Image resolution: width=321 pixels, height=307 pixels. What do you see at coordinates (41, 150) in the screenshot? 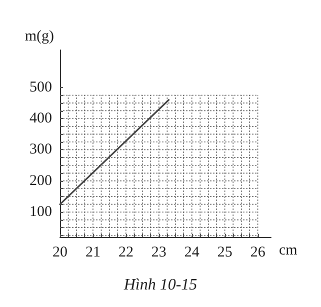
I see `y-tick-label: 300` at bounding box center [41, 150].